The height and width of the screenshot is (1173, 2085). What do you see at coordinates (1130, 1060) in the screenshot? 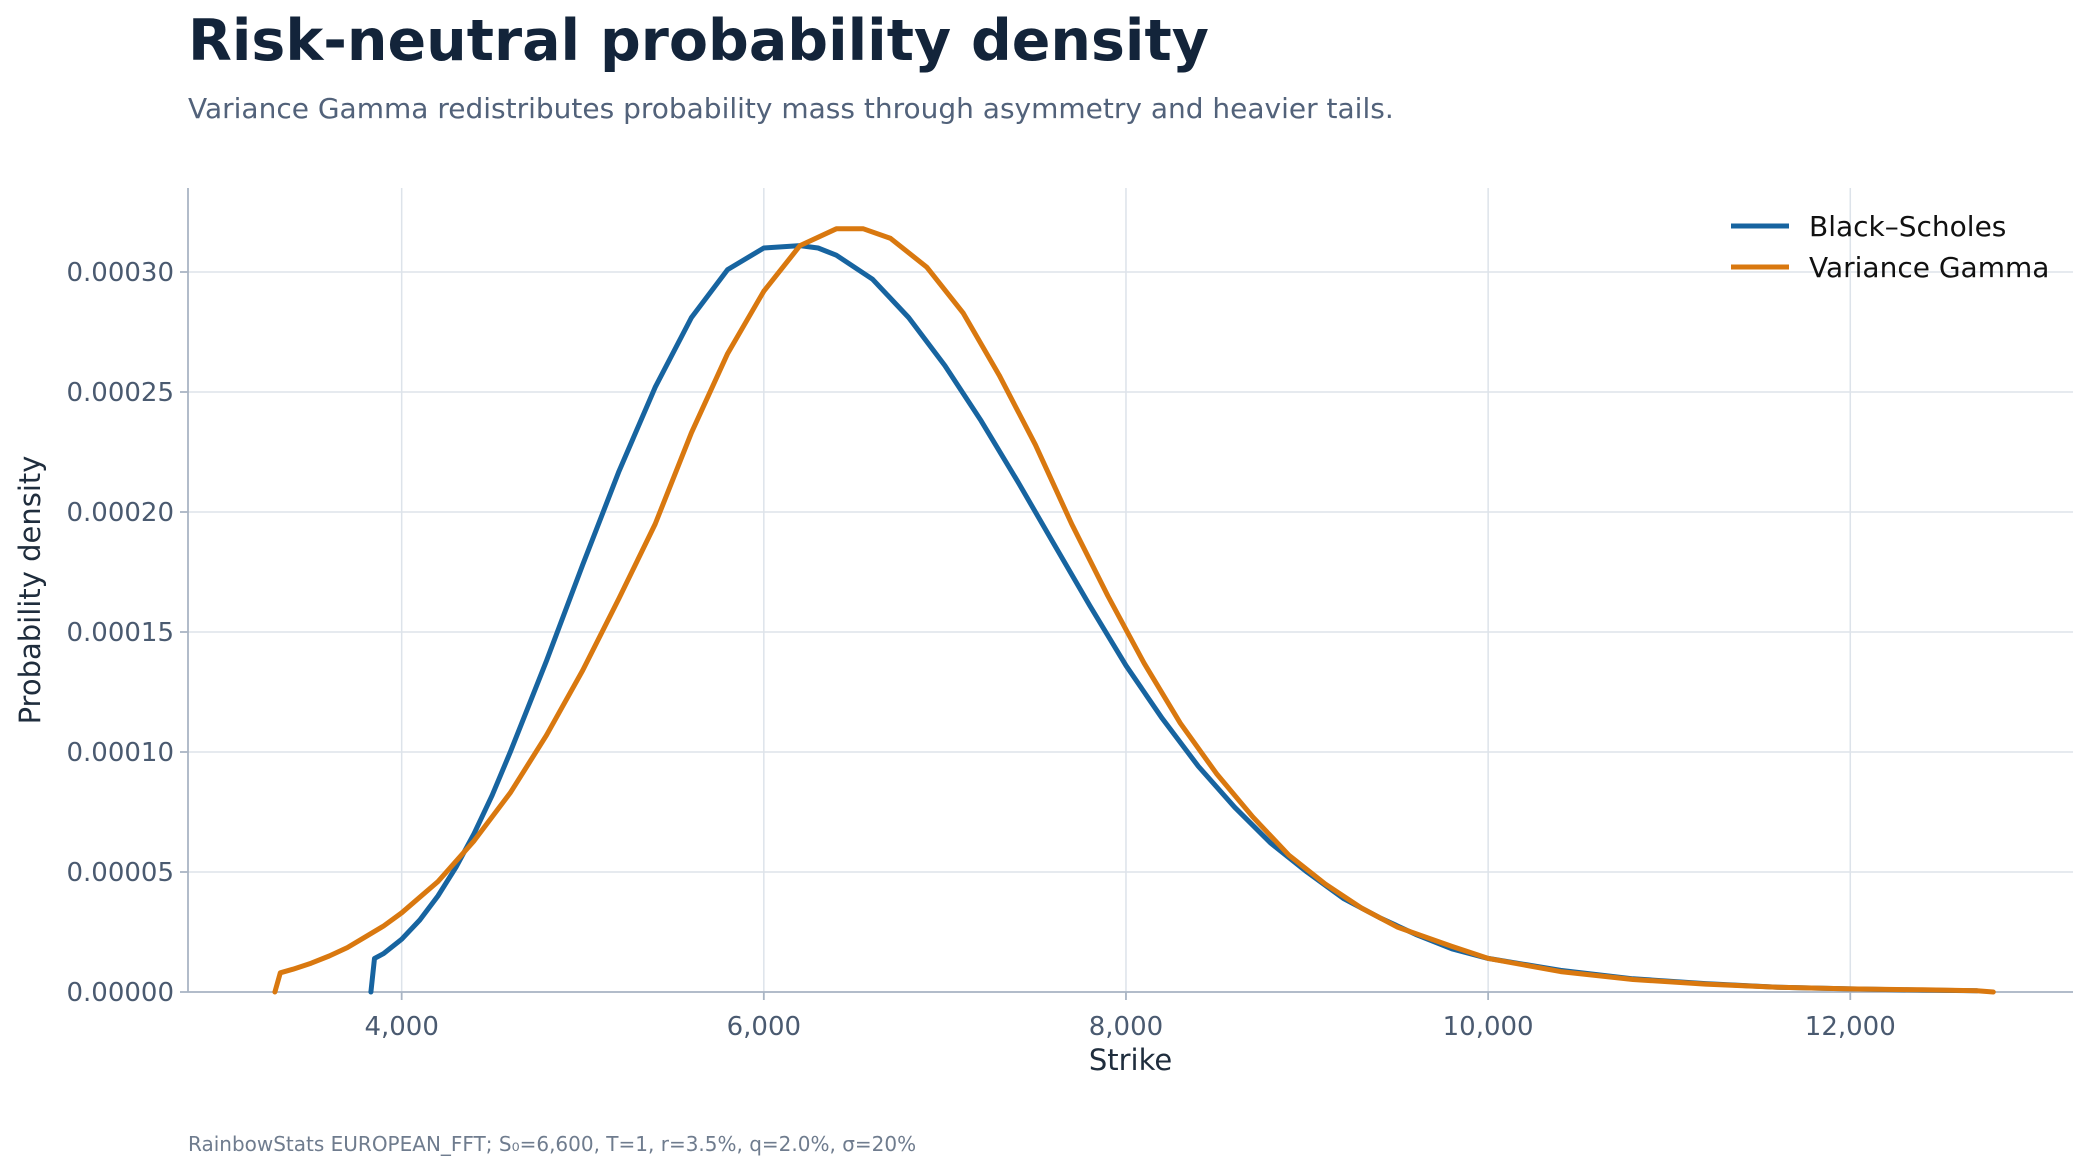
I see `x-axis-label: Strike` at bounding box center [1130, 1060].